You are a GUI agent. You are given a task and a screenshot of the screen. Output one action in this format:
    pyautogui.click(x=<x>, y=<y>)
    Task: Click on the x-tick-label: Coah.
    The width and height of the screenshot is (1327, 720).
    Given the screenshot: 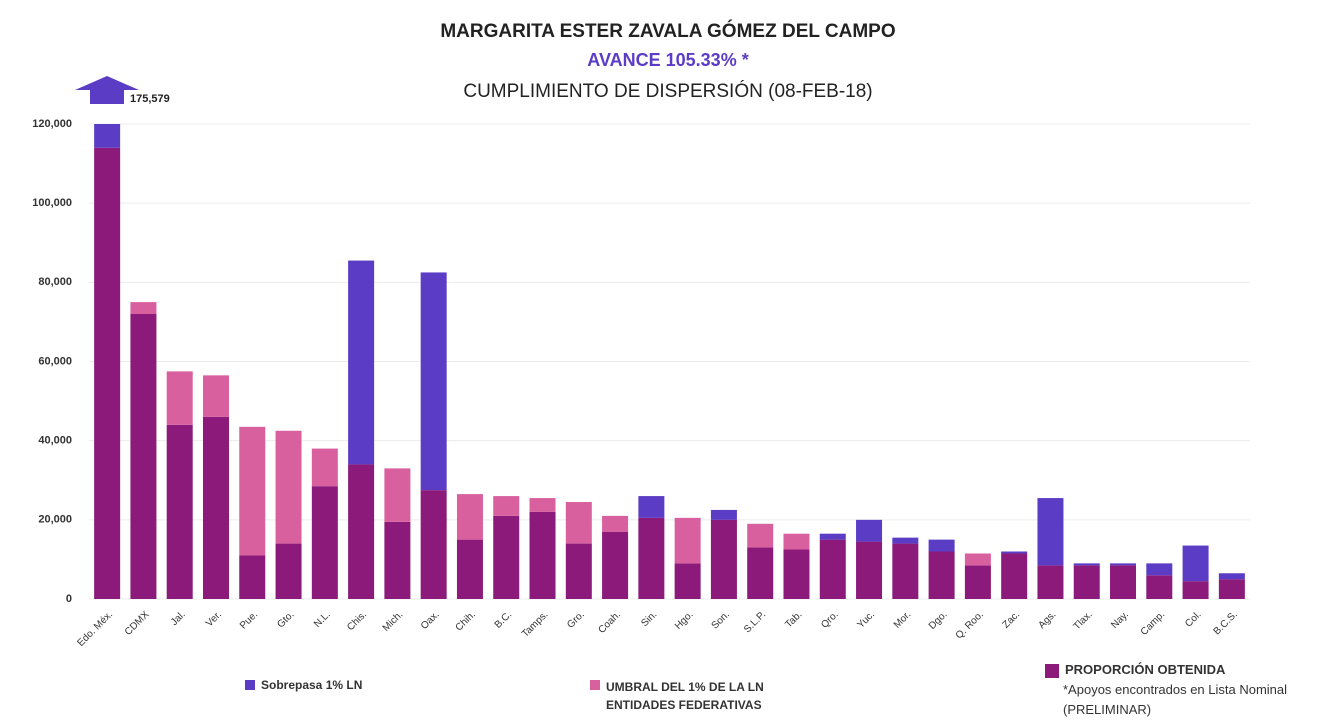 What is the action you would take?
    pyautogui.click(x=609, y=622)
    